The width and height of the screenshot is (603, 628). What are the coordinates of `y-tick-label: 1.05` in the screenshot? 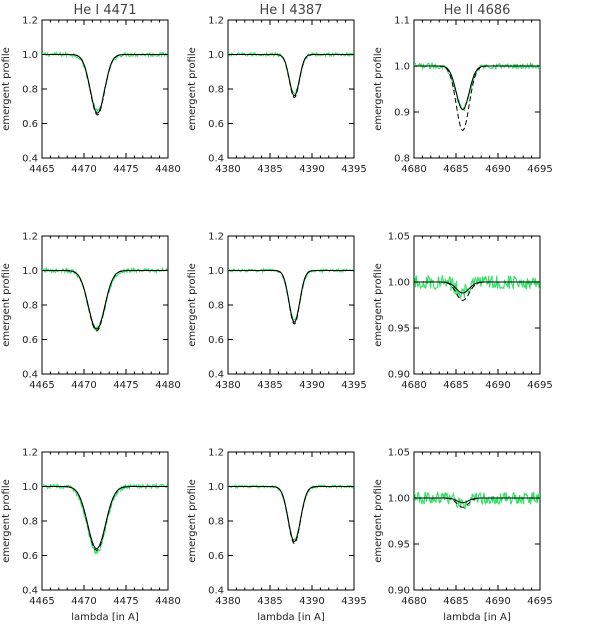 It's located at (399, 453).